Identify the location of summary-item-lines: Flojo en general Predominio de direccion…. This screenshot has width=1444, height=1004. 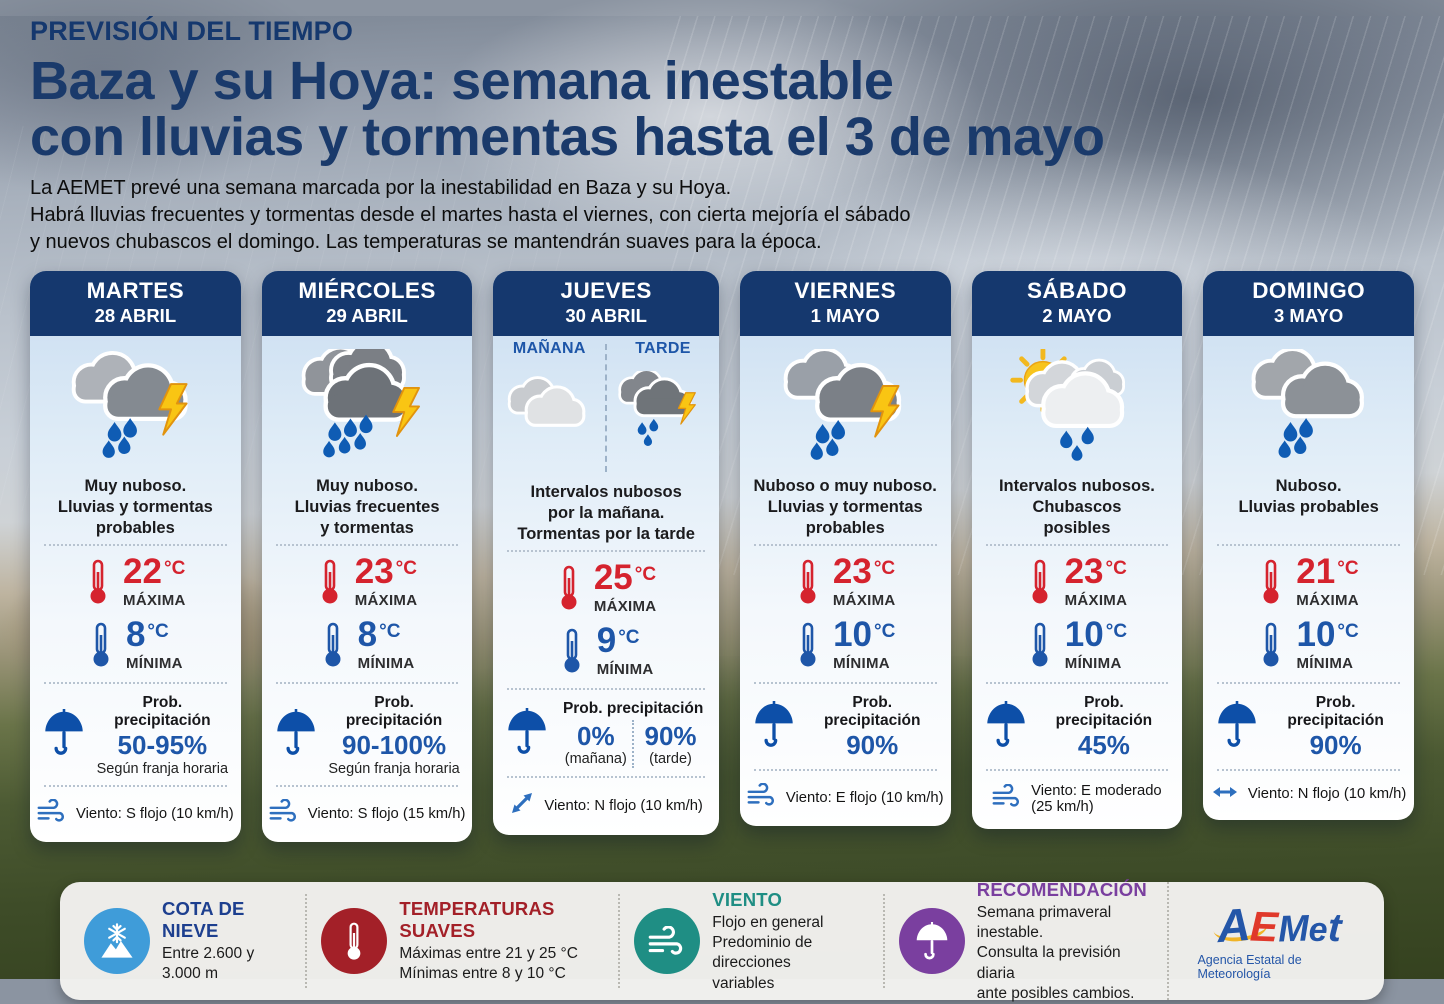
(768, 953).